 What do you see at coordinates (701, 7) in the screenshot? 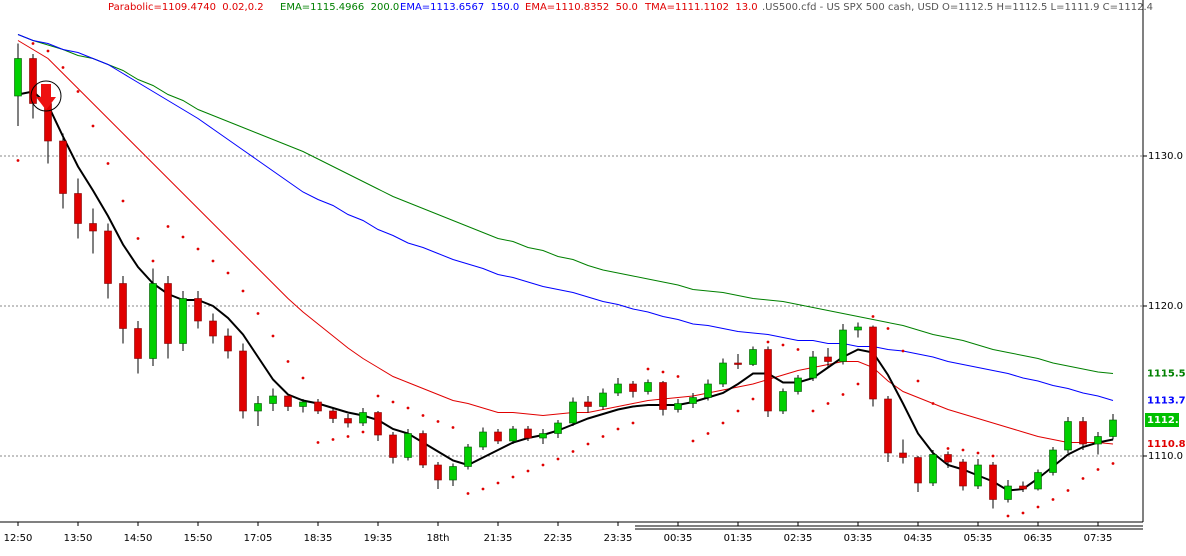
I see `legend-entry: TMA=1111.1102 13.0` at bounding box center [701, 7].